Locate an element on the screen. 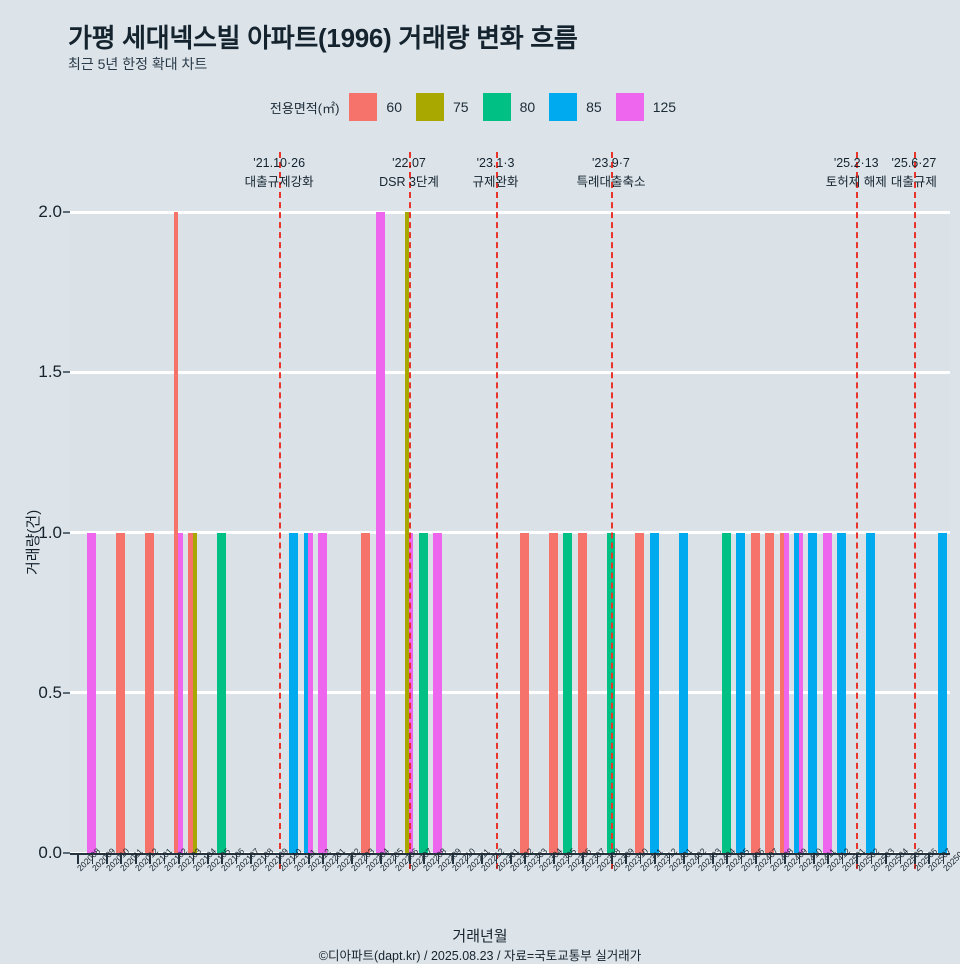 The height and width of the screenshot is (964, 960). gridline-1.5 is located at coordinates (510, 372).